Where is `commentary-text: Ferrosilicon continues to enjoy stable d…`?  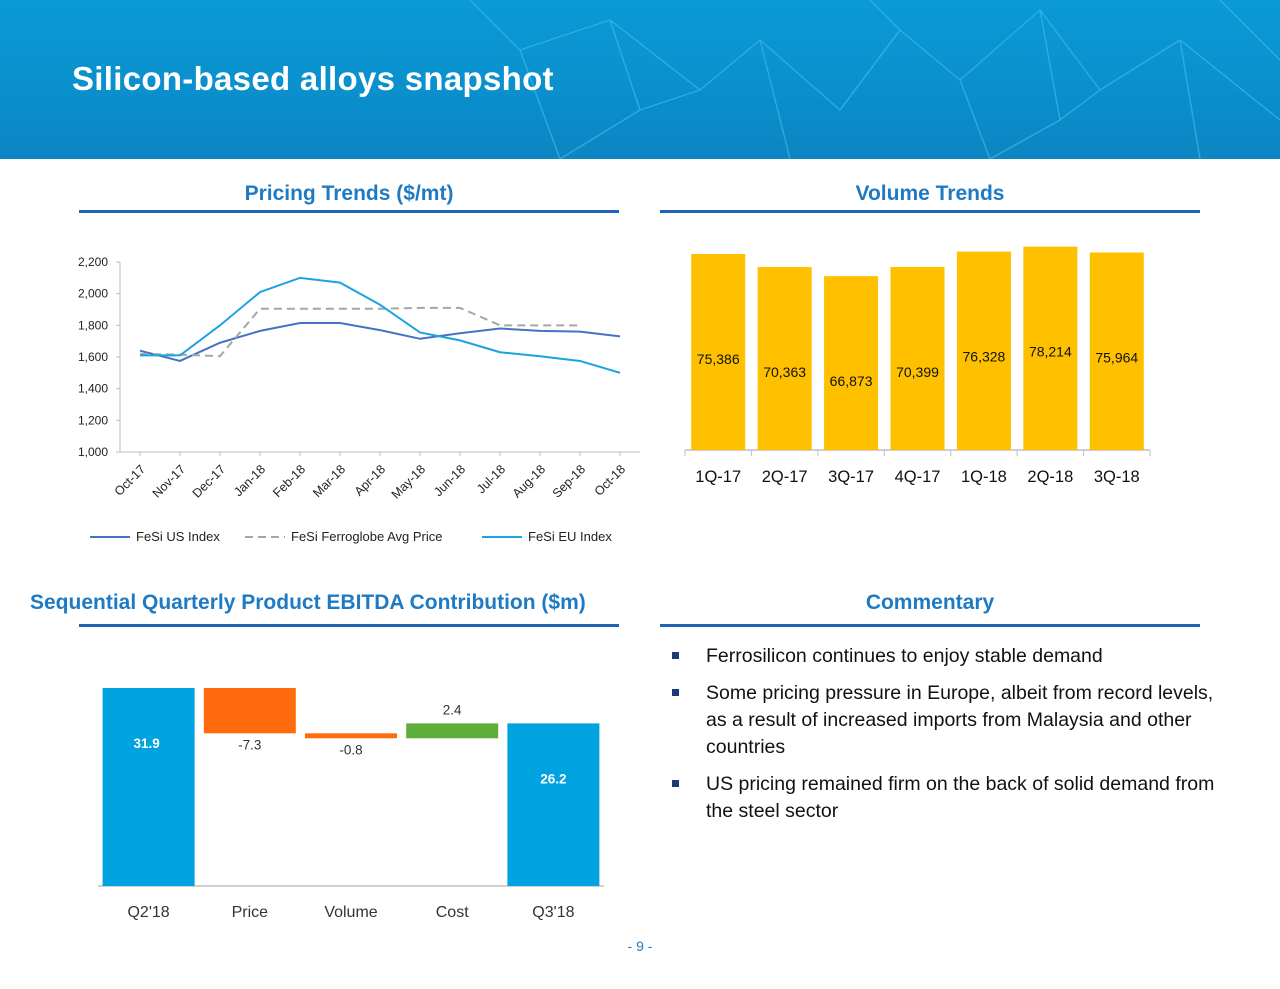
commentary-text: Ferrosilicon continues to enjoy stable d… is located at coordinates (904, 656).